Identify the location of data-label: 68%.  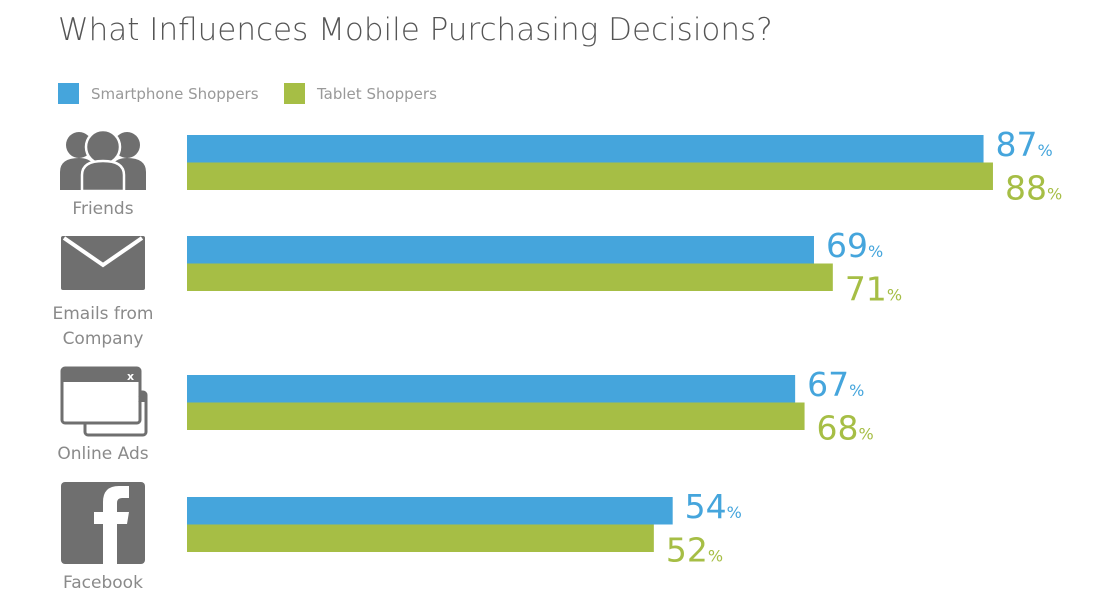
(845, 428).